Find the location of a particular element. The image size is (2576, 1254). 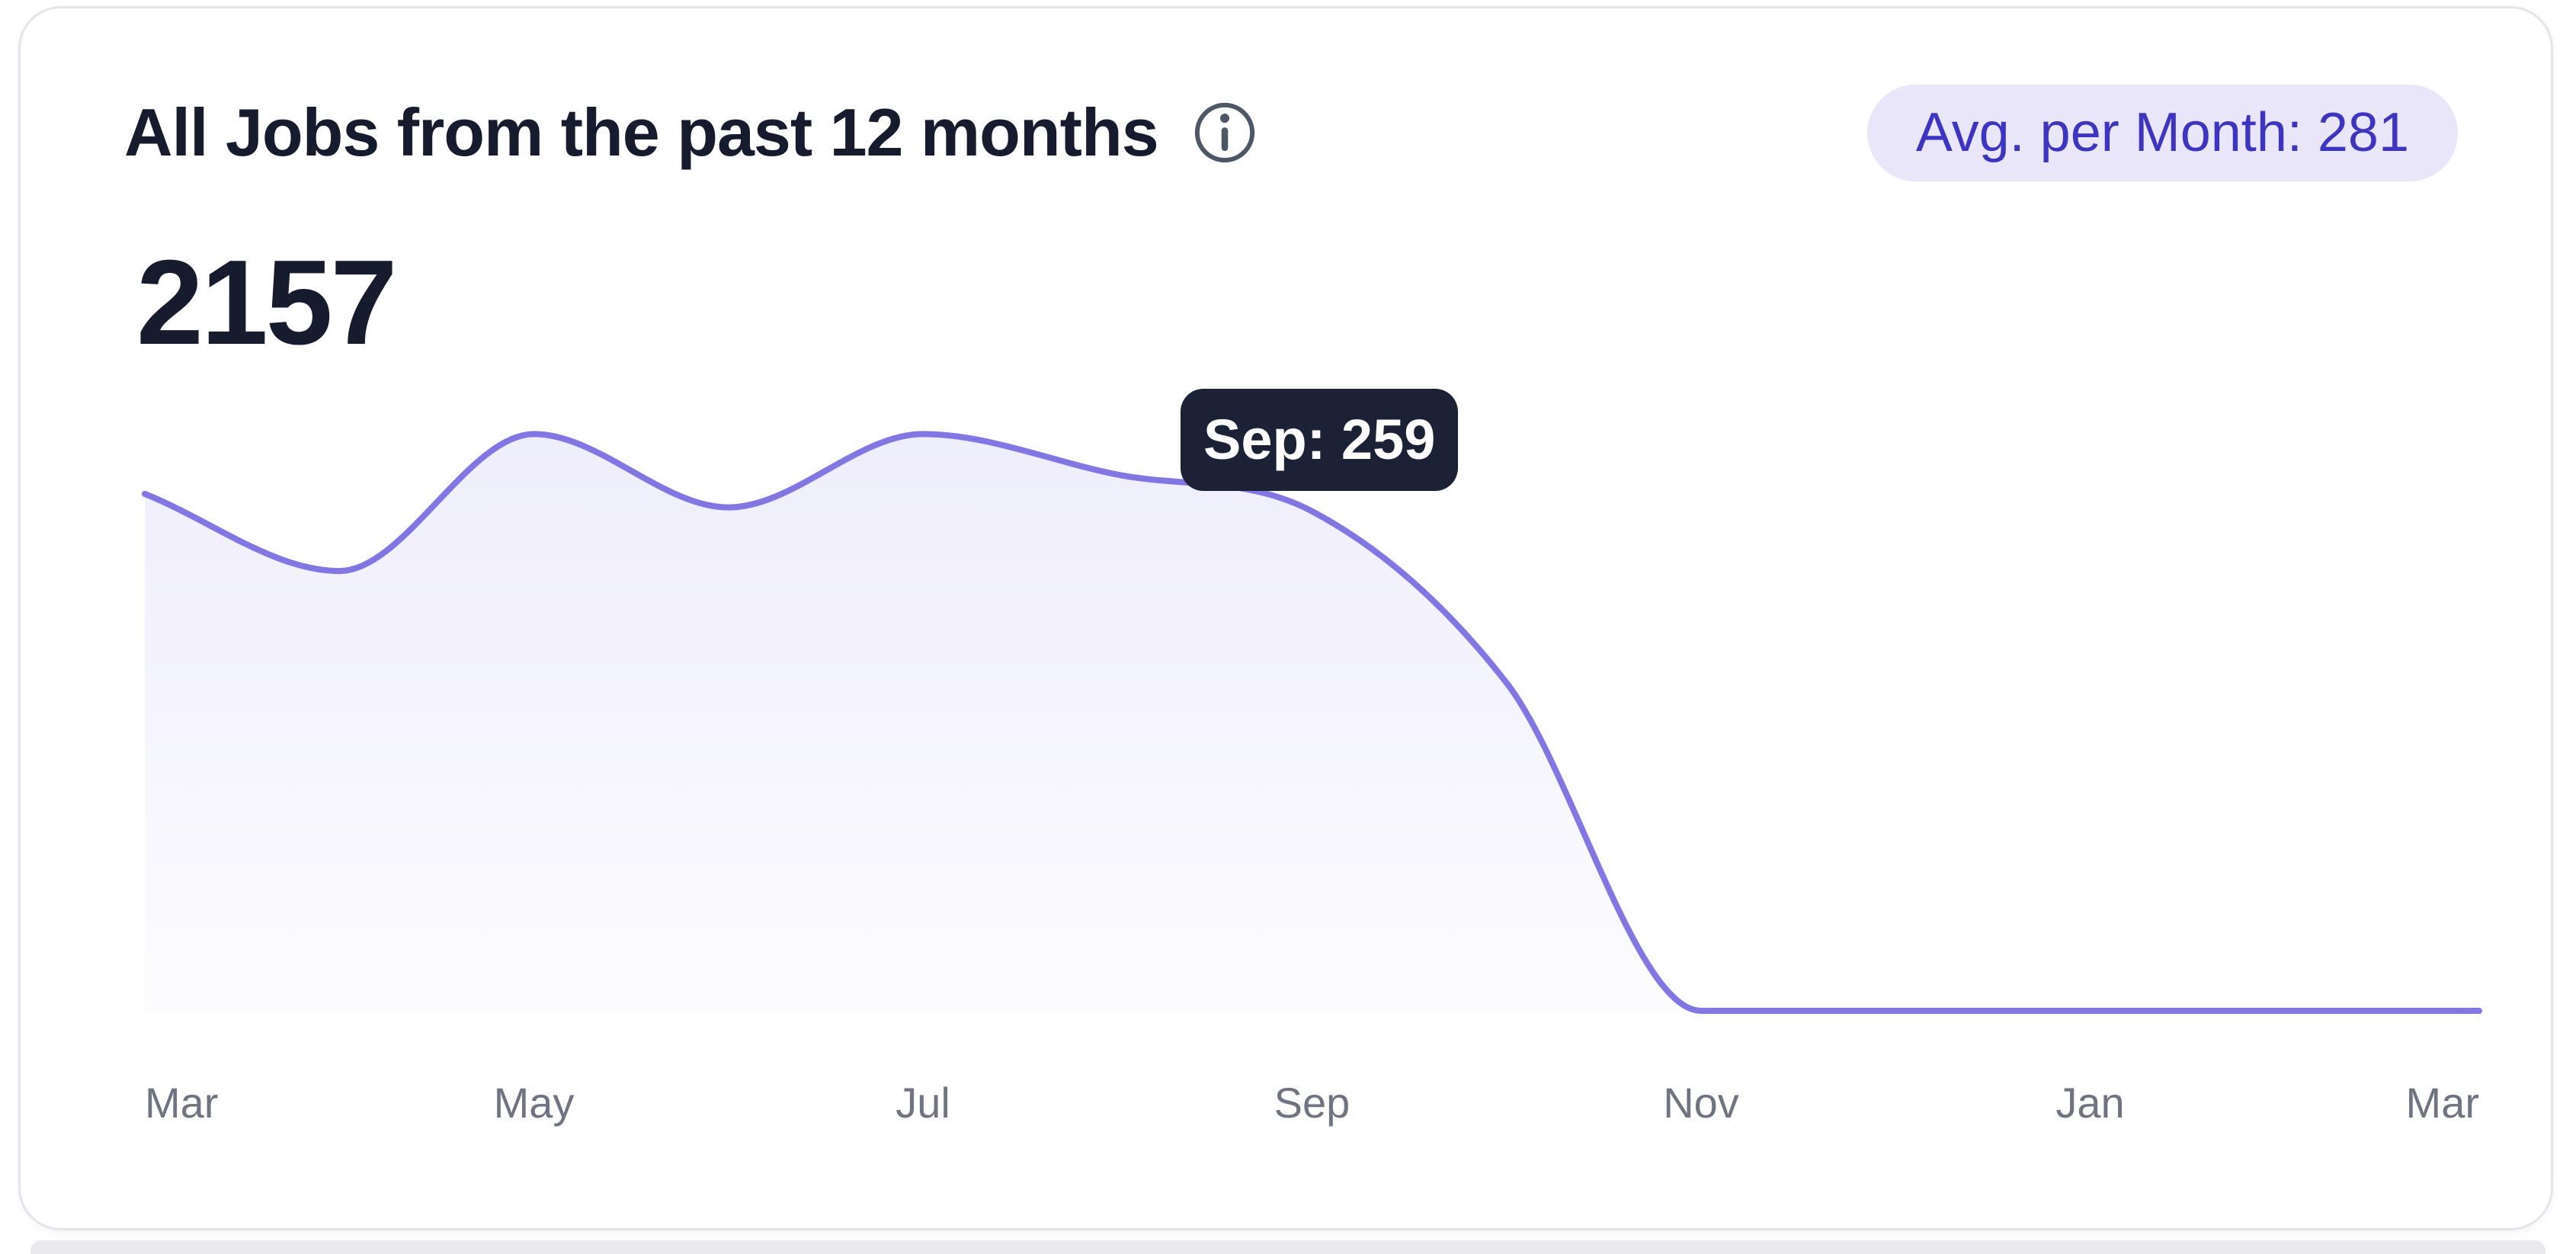

x-axis-tick-label: Sep is located at coordinates (1312, 1103).